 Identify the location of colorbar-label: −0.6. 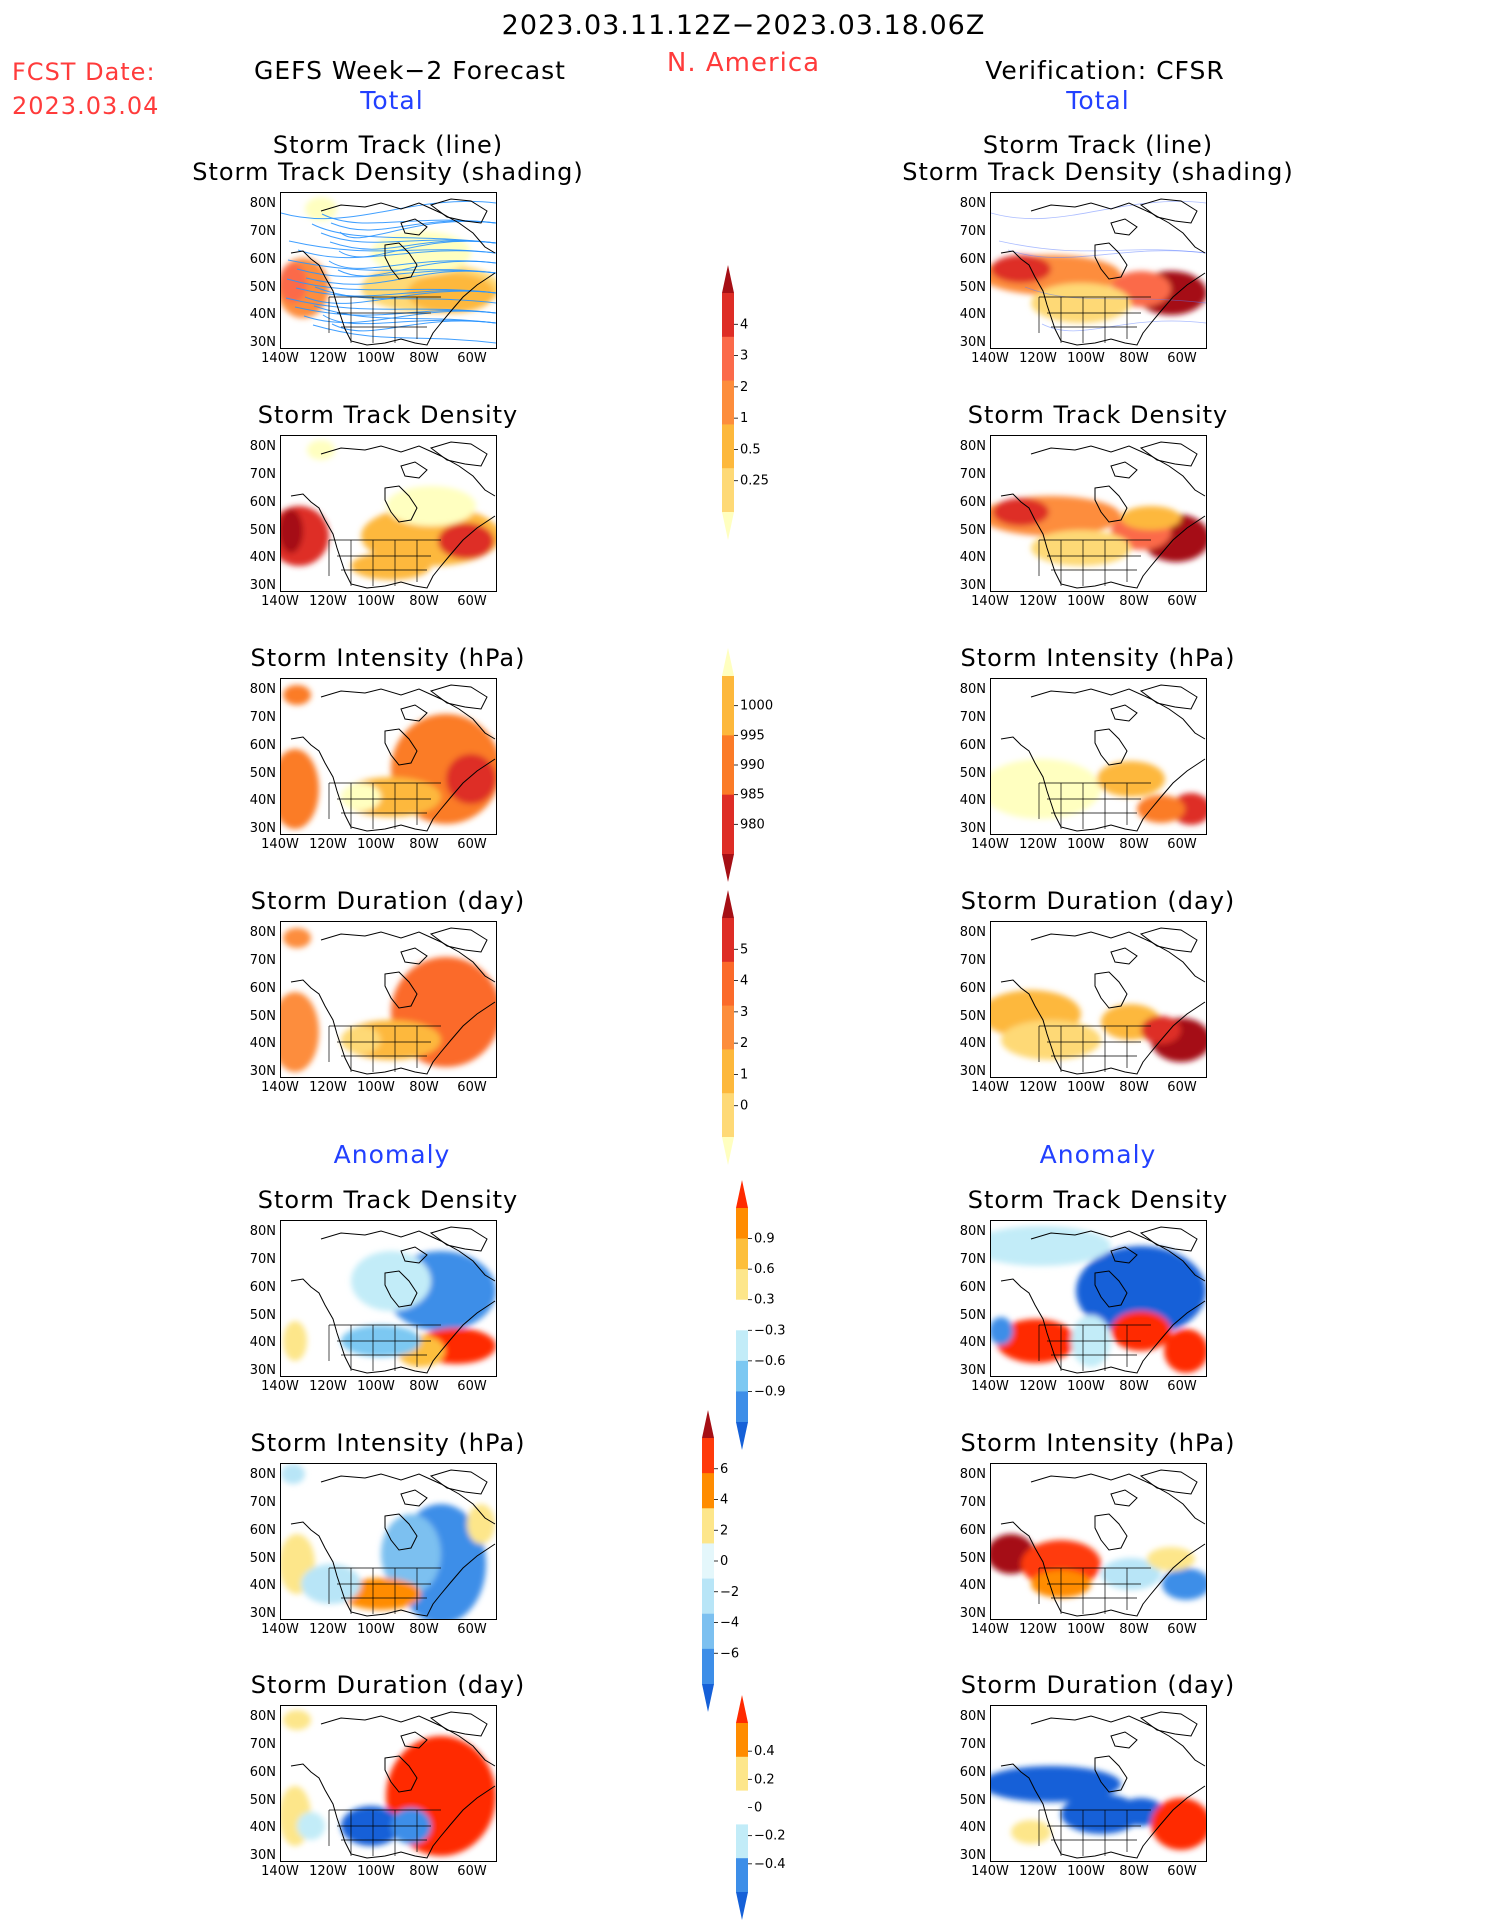
(770, 1361).